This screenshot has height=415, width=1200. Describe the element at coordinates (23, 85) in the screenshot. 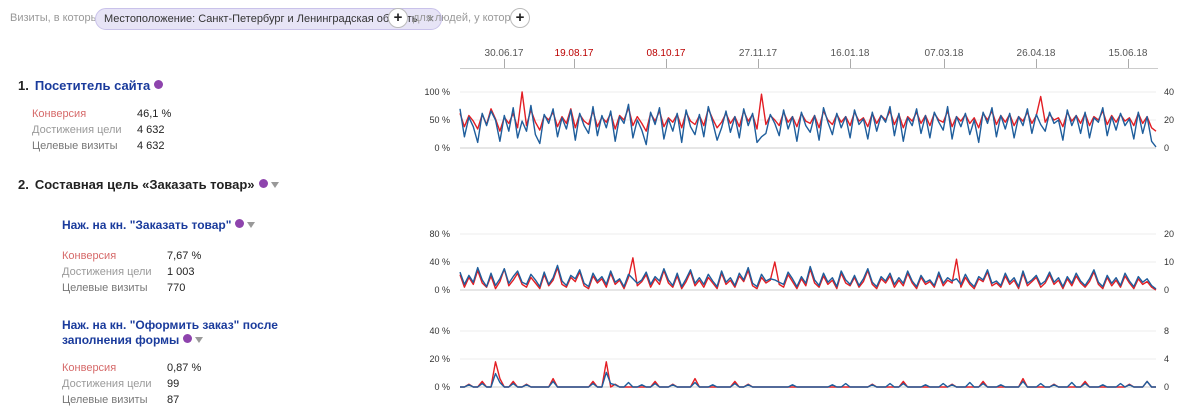

I see `goal-number: 1.` at that location.